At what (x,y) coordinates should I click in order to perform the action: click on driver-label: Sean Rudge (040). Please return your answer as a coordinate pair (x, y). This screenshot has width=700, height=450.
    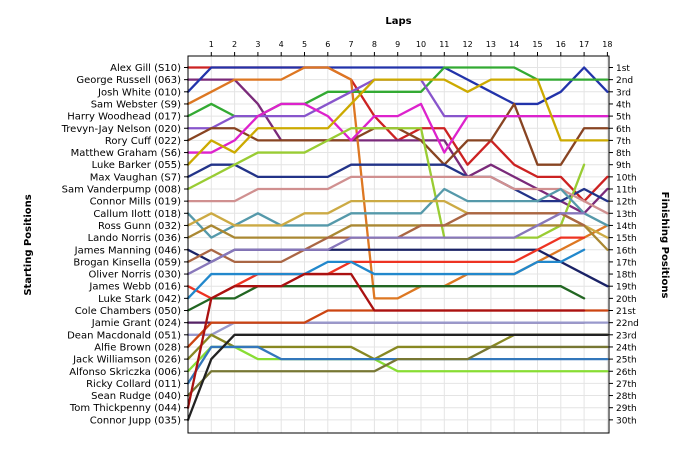
    Looking at the image, I should click on (136, 396).